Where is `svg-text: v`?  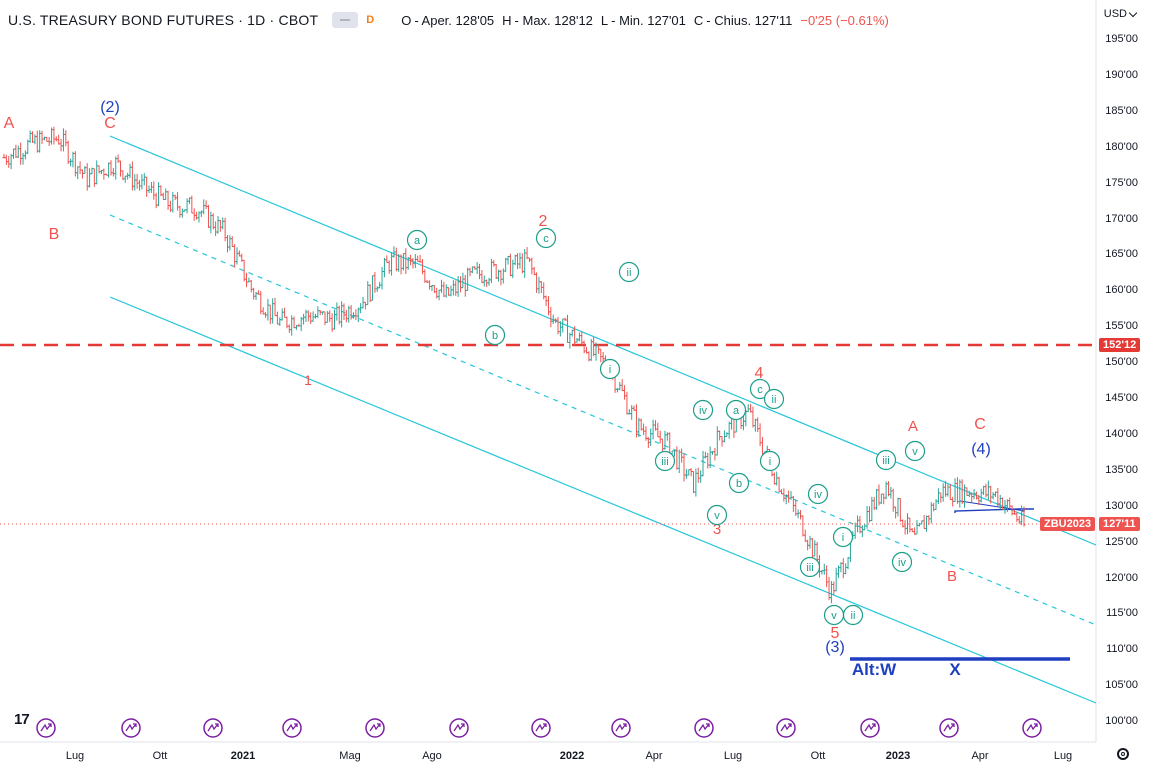 svg-text: v is located at coordinates (834, 616).